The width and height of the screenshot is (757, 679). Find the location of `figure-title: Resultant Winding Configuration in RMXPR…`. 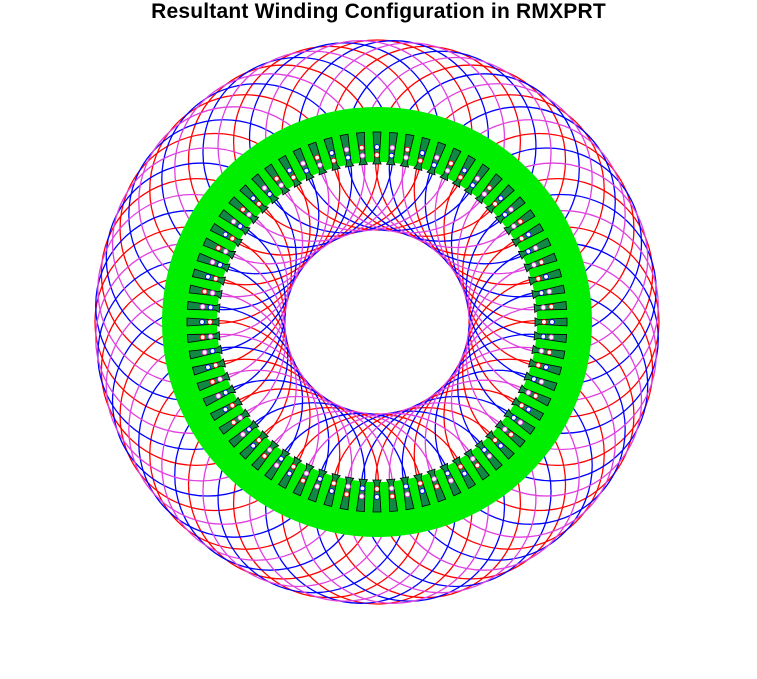

figure-title: Resultant Winding Configuration in RMXPR… is located at coordinates (378, 11).